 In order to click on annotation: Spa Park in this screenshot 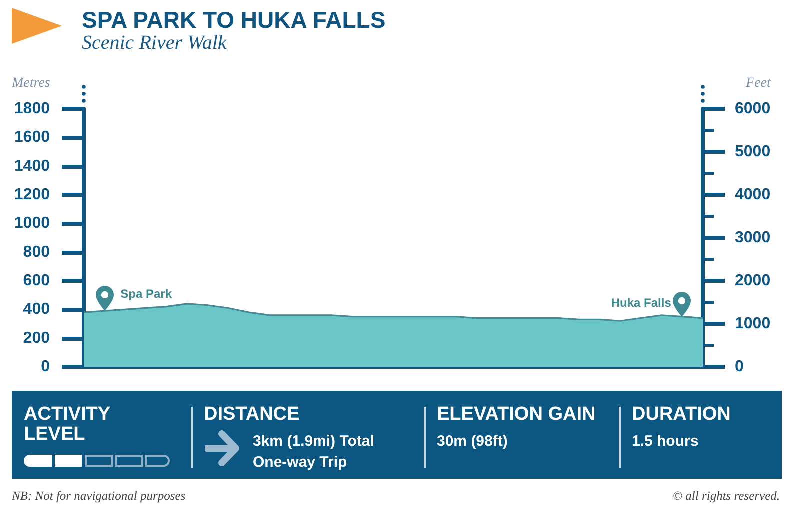, I will do `click(146, 294)`.